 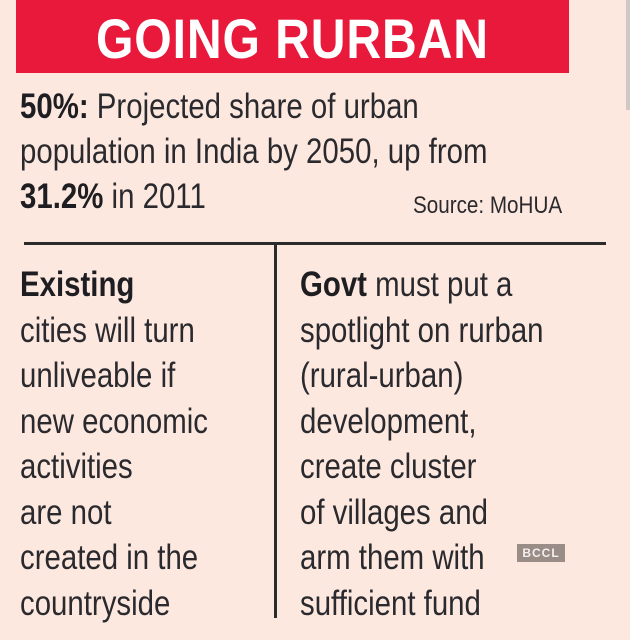 What do you see at coordinates (394, 512) in the screenshot?
I see `right-line: of villages and` at bounding box center [394, 512].